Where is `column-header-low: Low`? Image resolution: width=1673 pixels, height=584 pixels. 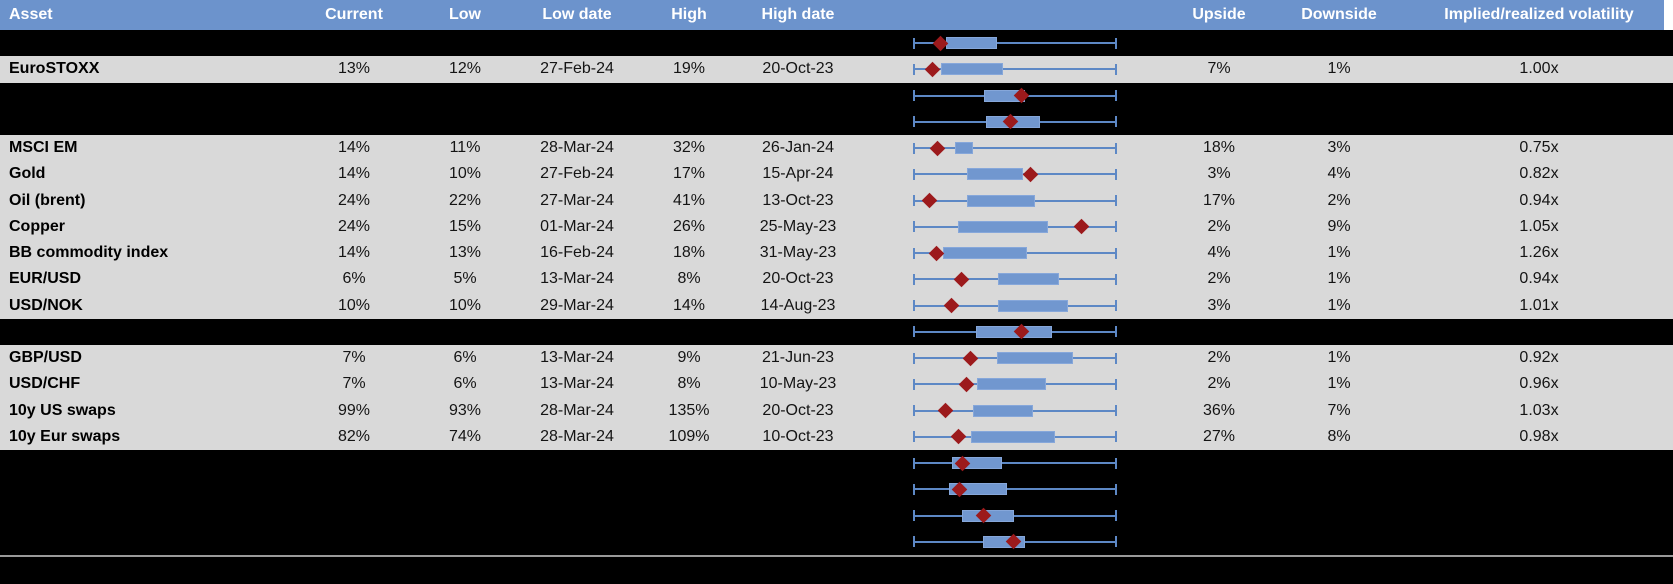 column-header-low: Low is located at coordinates (465, 14).